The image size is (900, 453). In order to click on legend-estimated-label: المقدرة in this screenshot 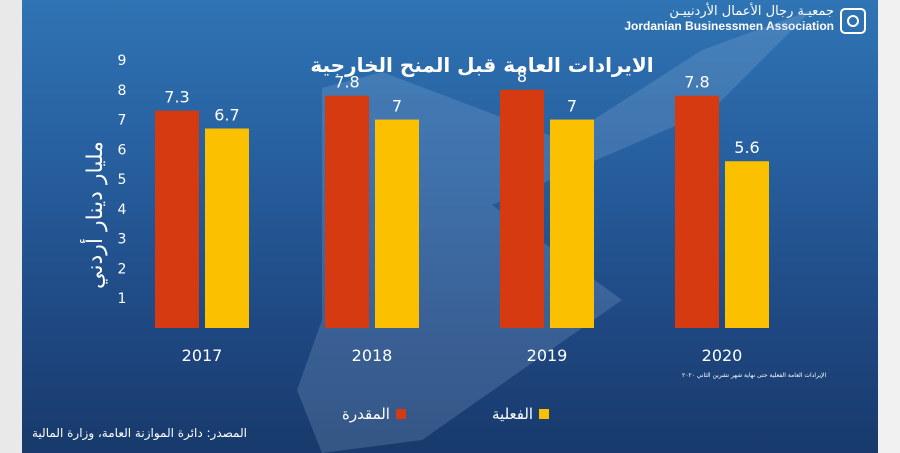, I will do `click(366, 414)`.